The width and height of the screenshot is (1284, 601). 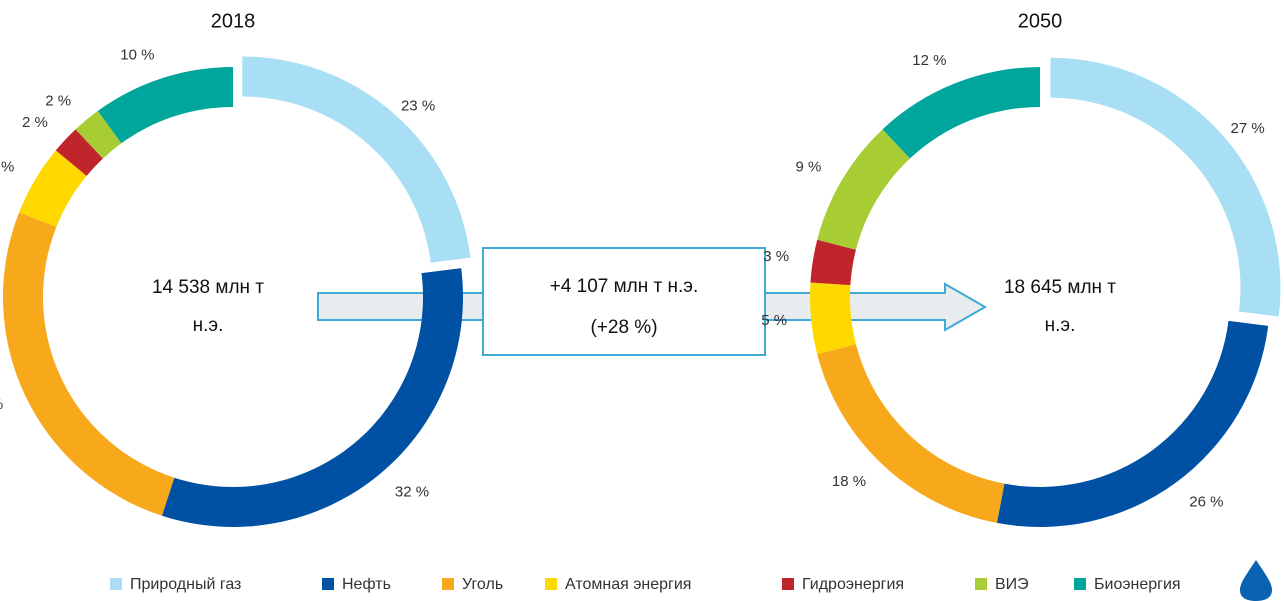 I want to click on logo, so click(x=1256, y=580).